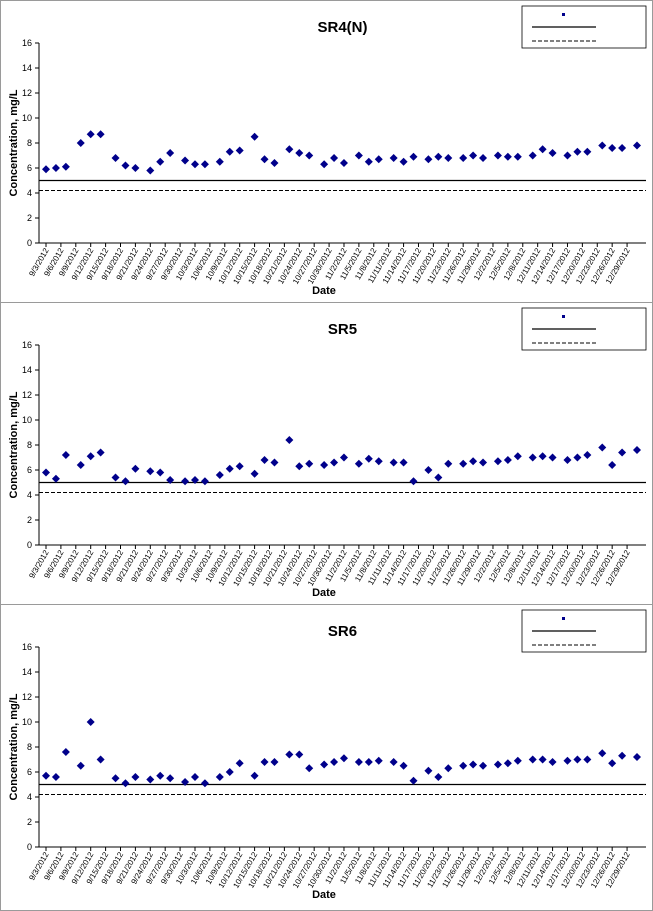 The width and height of the screenshot is (653, 911). What do you see at coordinates (14, 142) in the screenshot?
I see `y-axis-label: Concentration, mg/L` at bounding box center [14, 142].